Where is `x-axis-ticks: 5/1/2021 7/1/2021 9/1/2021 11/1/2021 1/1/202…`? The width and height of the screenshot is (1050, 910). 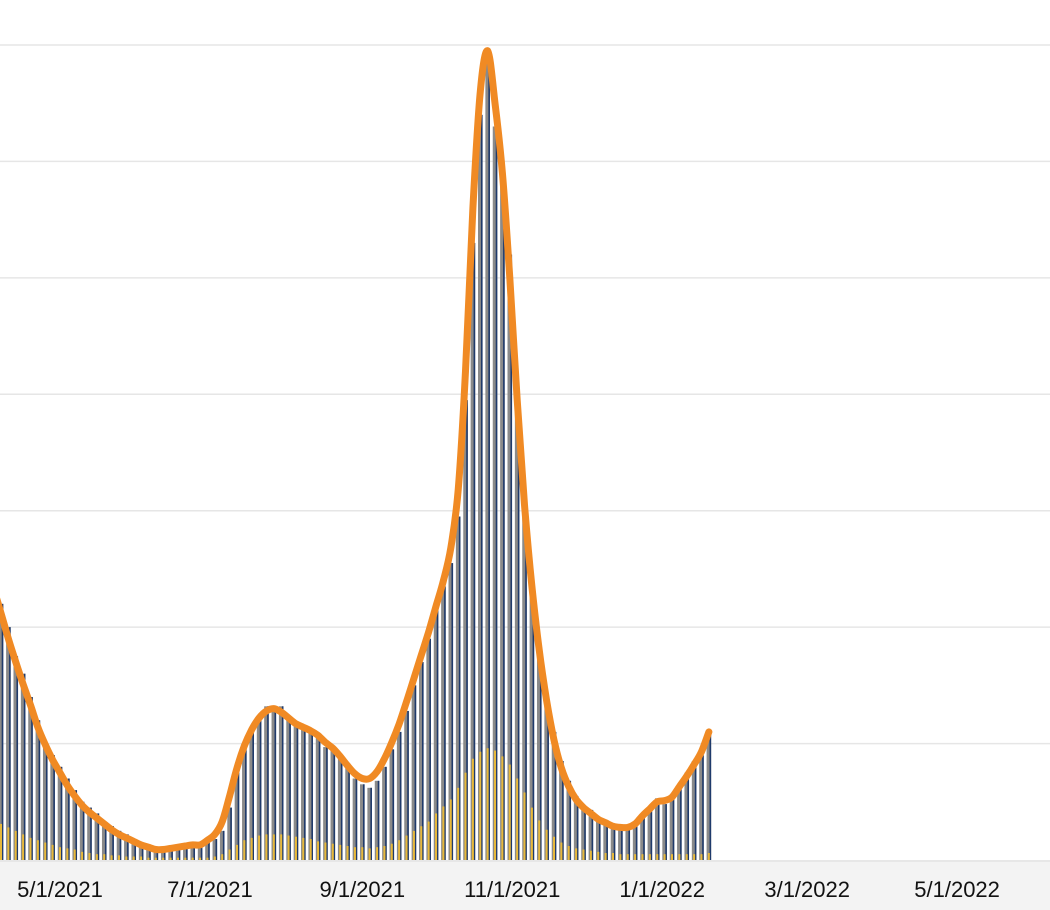
x-axis-ticks: 5/1/2021 7/1/2021 9/1/2021 11/1/2021 1/1/202… is located at coordinates (508, 889).